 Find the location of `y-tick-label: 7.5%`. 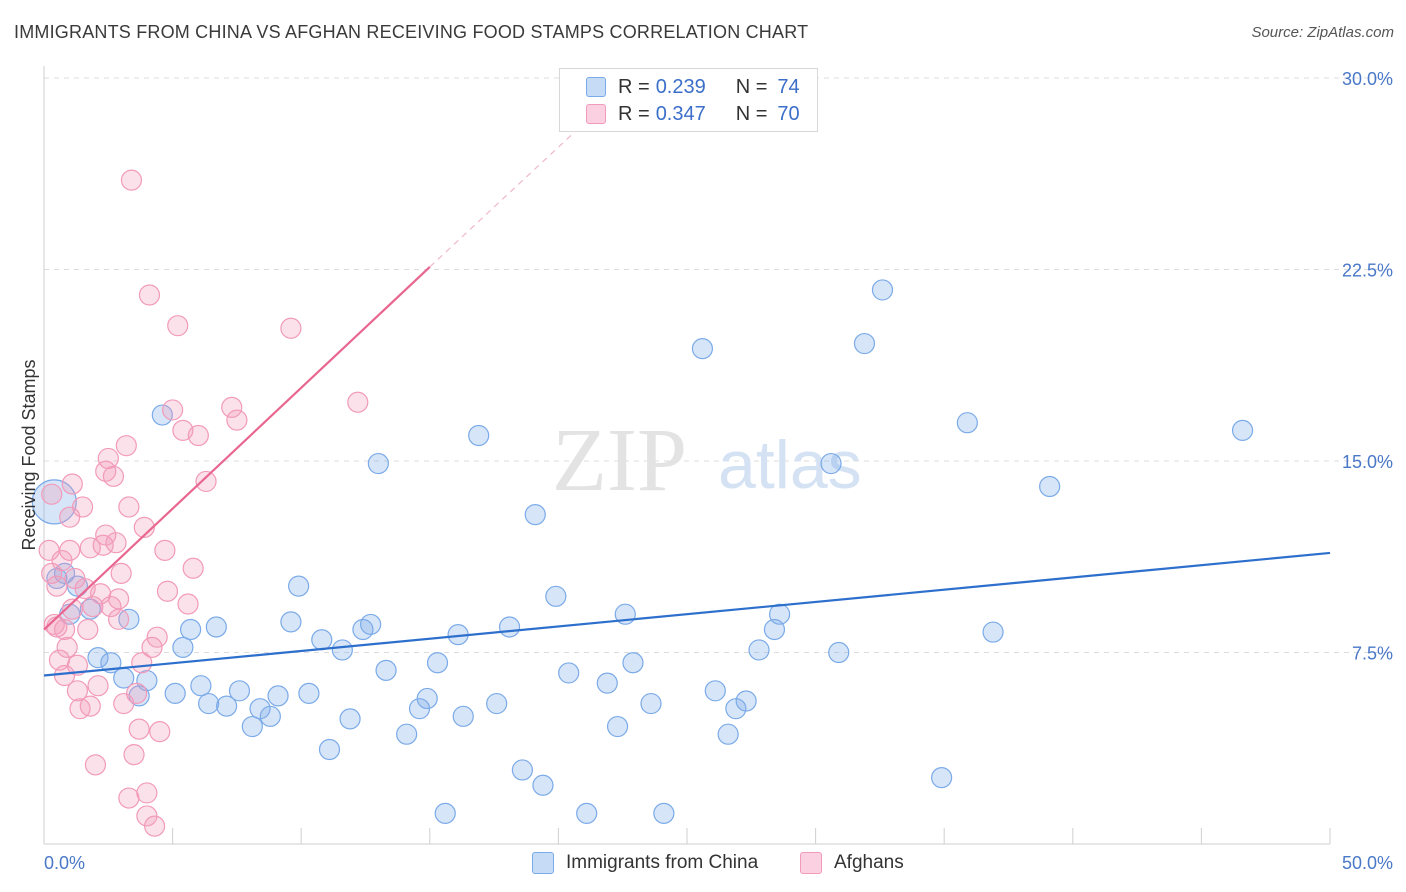

y-tick-label: 7.5% is located at coordinates (1372, 654).